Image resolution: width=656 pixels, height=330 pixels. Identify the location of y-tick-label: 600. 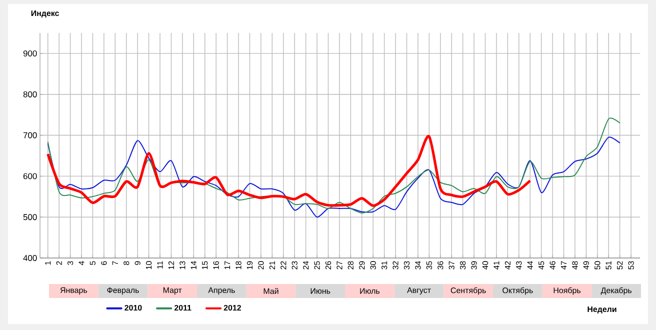
(30, 176).